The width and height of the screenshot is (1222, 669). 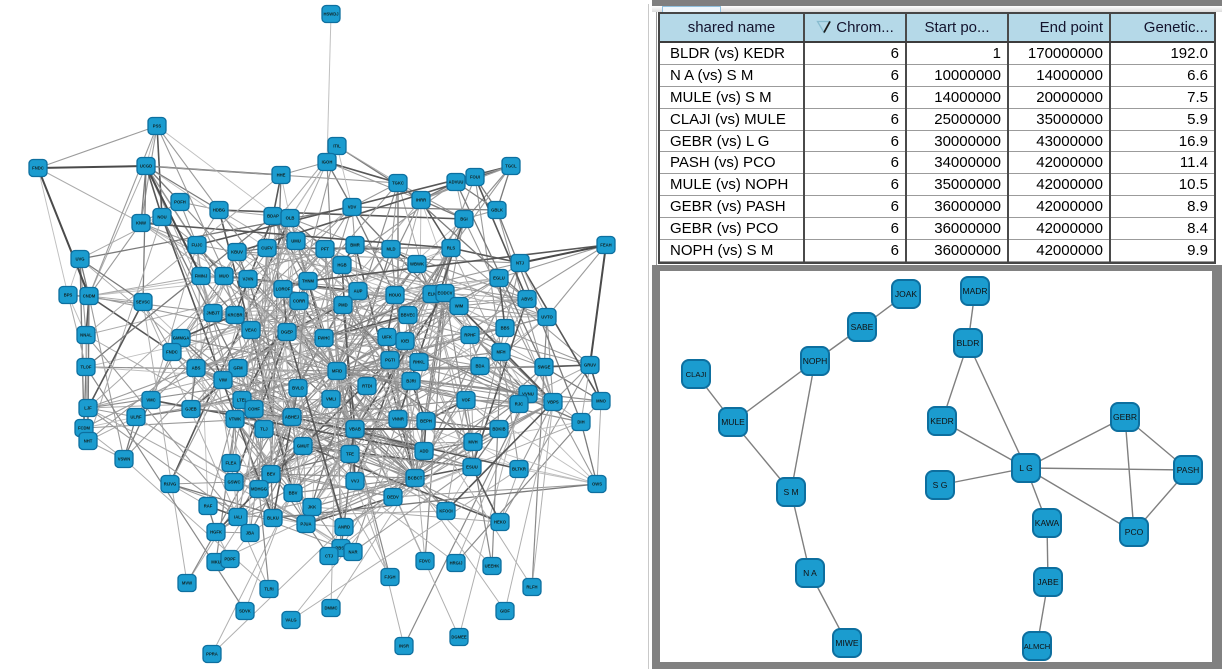 What do you see at coordinates (268, 589) in the screenshot?
I see `svg-text: TLRI` at bounding box center [268, 589].